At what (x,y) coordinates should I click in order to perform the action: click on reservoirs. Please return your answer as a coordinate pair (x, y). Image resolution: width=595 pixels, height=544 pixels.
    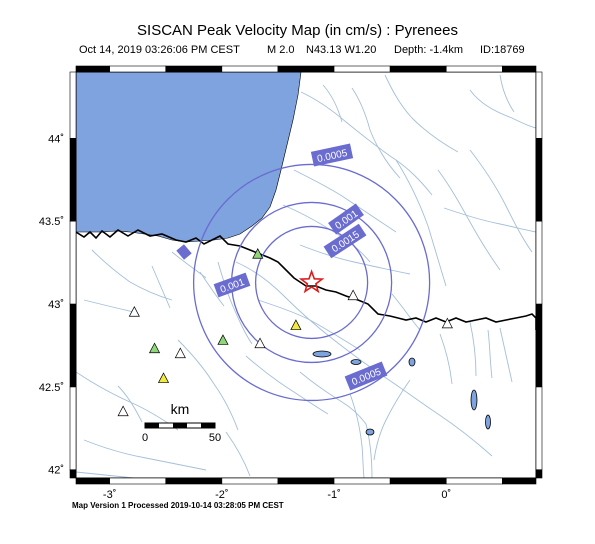
    Looking at the image, I should click on (401, 393).